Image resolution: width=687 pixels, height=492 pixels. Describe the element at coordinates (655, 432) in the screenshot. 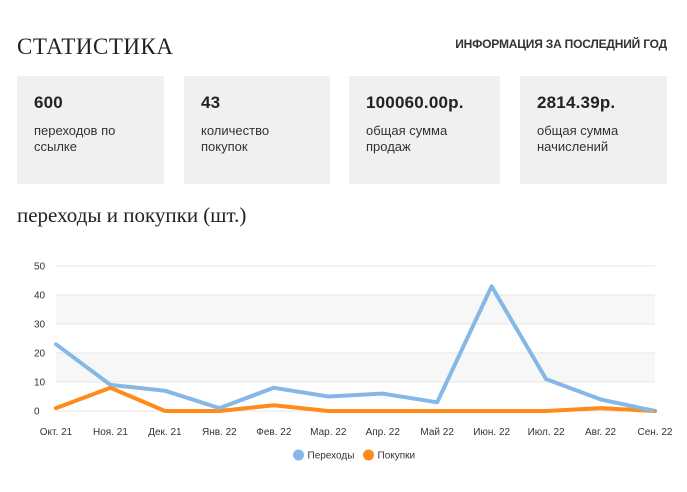

I see `x-tick-label: Сен. 22` at that location.